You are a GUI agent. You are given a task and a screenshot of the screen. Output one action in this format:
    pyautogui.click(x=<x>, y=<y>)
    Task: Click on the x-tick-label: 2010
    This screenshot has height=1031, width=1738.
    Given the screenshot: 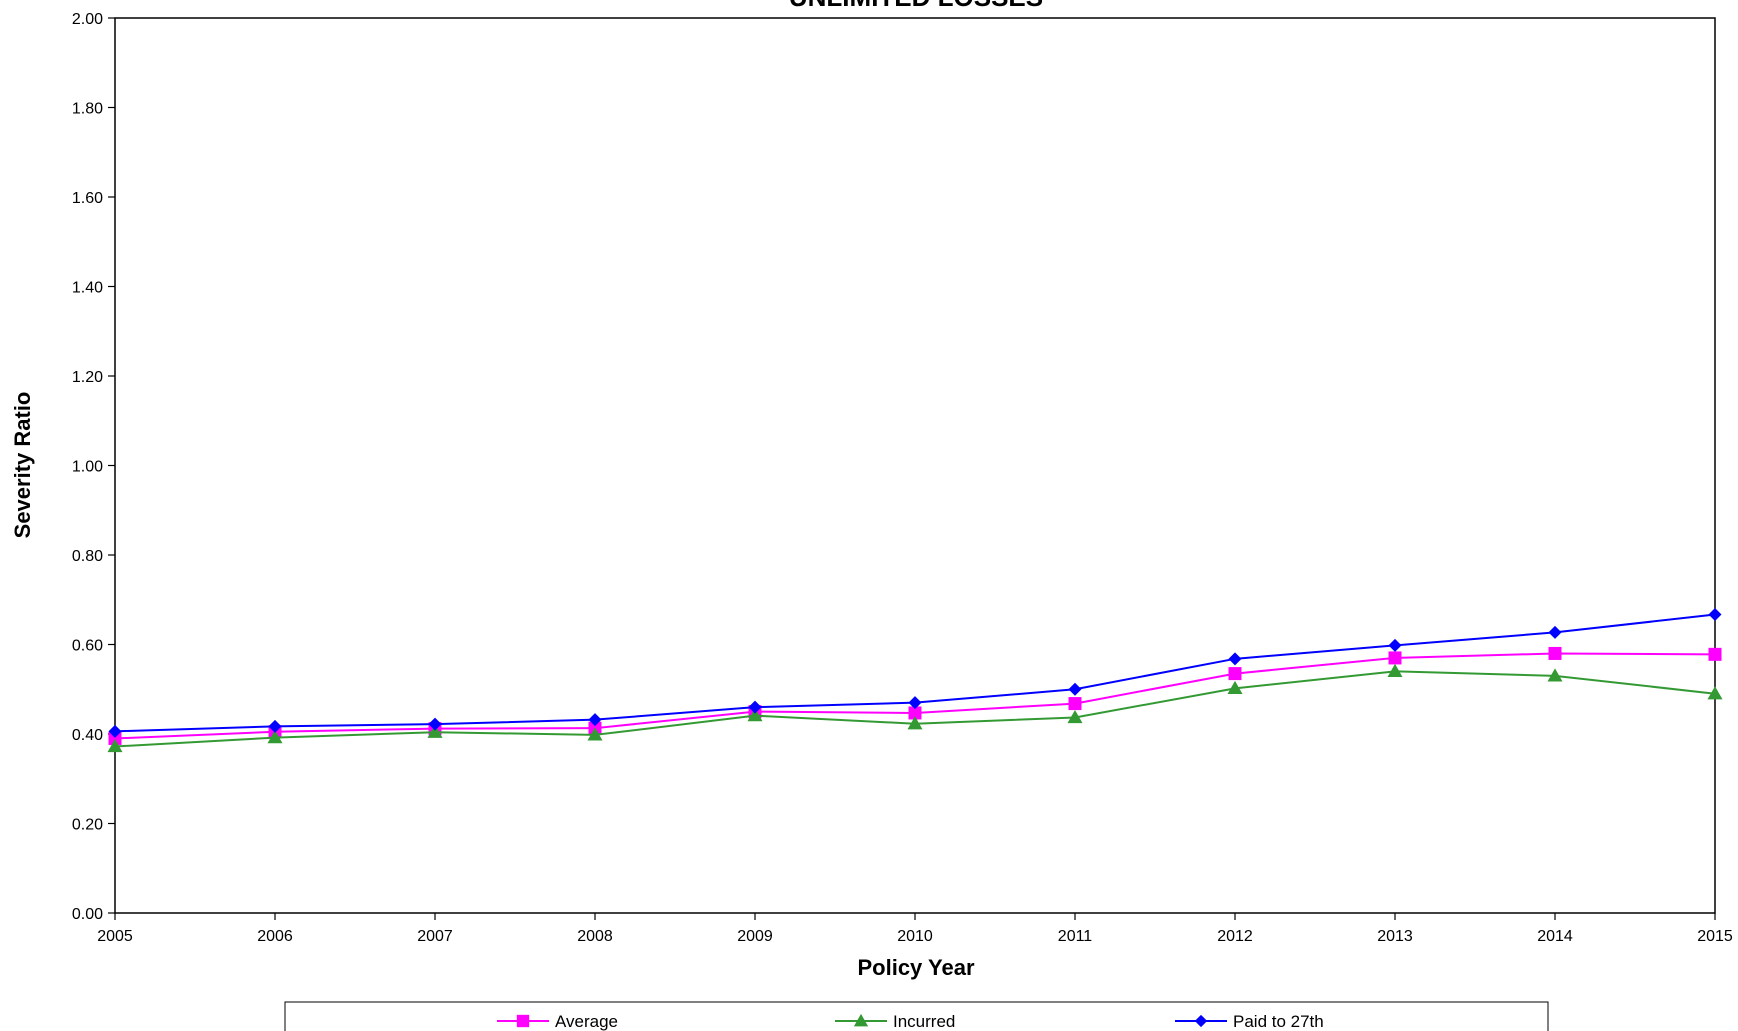 What is the action you would take?
    pyautogui.click(x=915, y=936)
    